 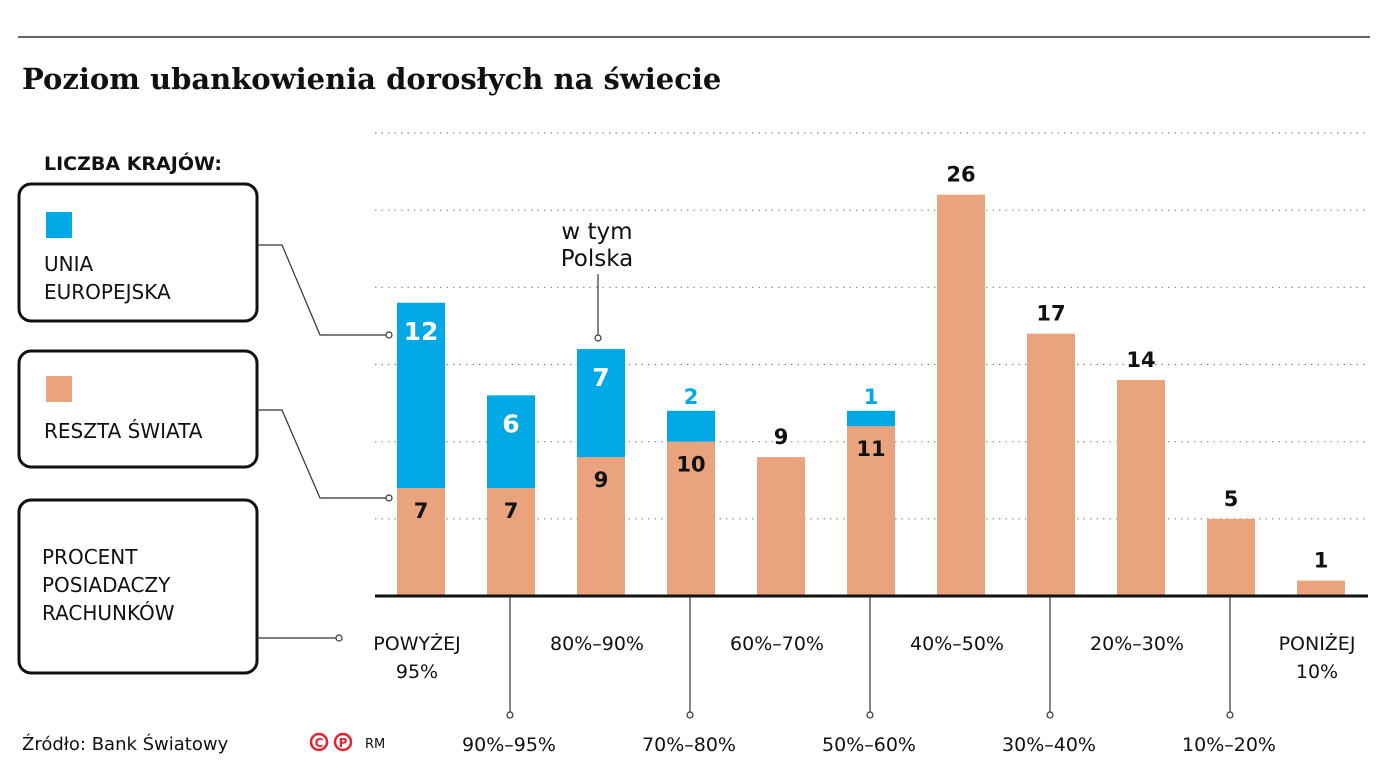 I want to click on legend-label-rest: RESZTA ŚWIATA, so click(x=123, y=431).